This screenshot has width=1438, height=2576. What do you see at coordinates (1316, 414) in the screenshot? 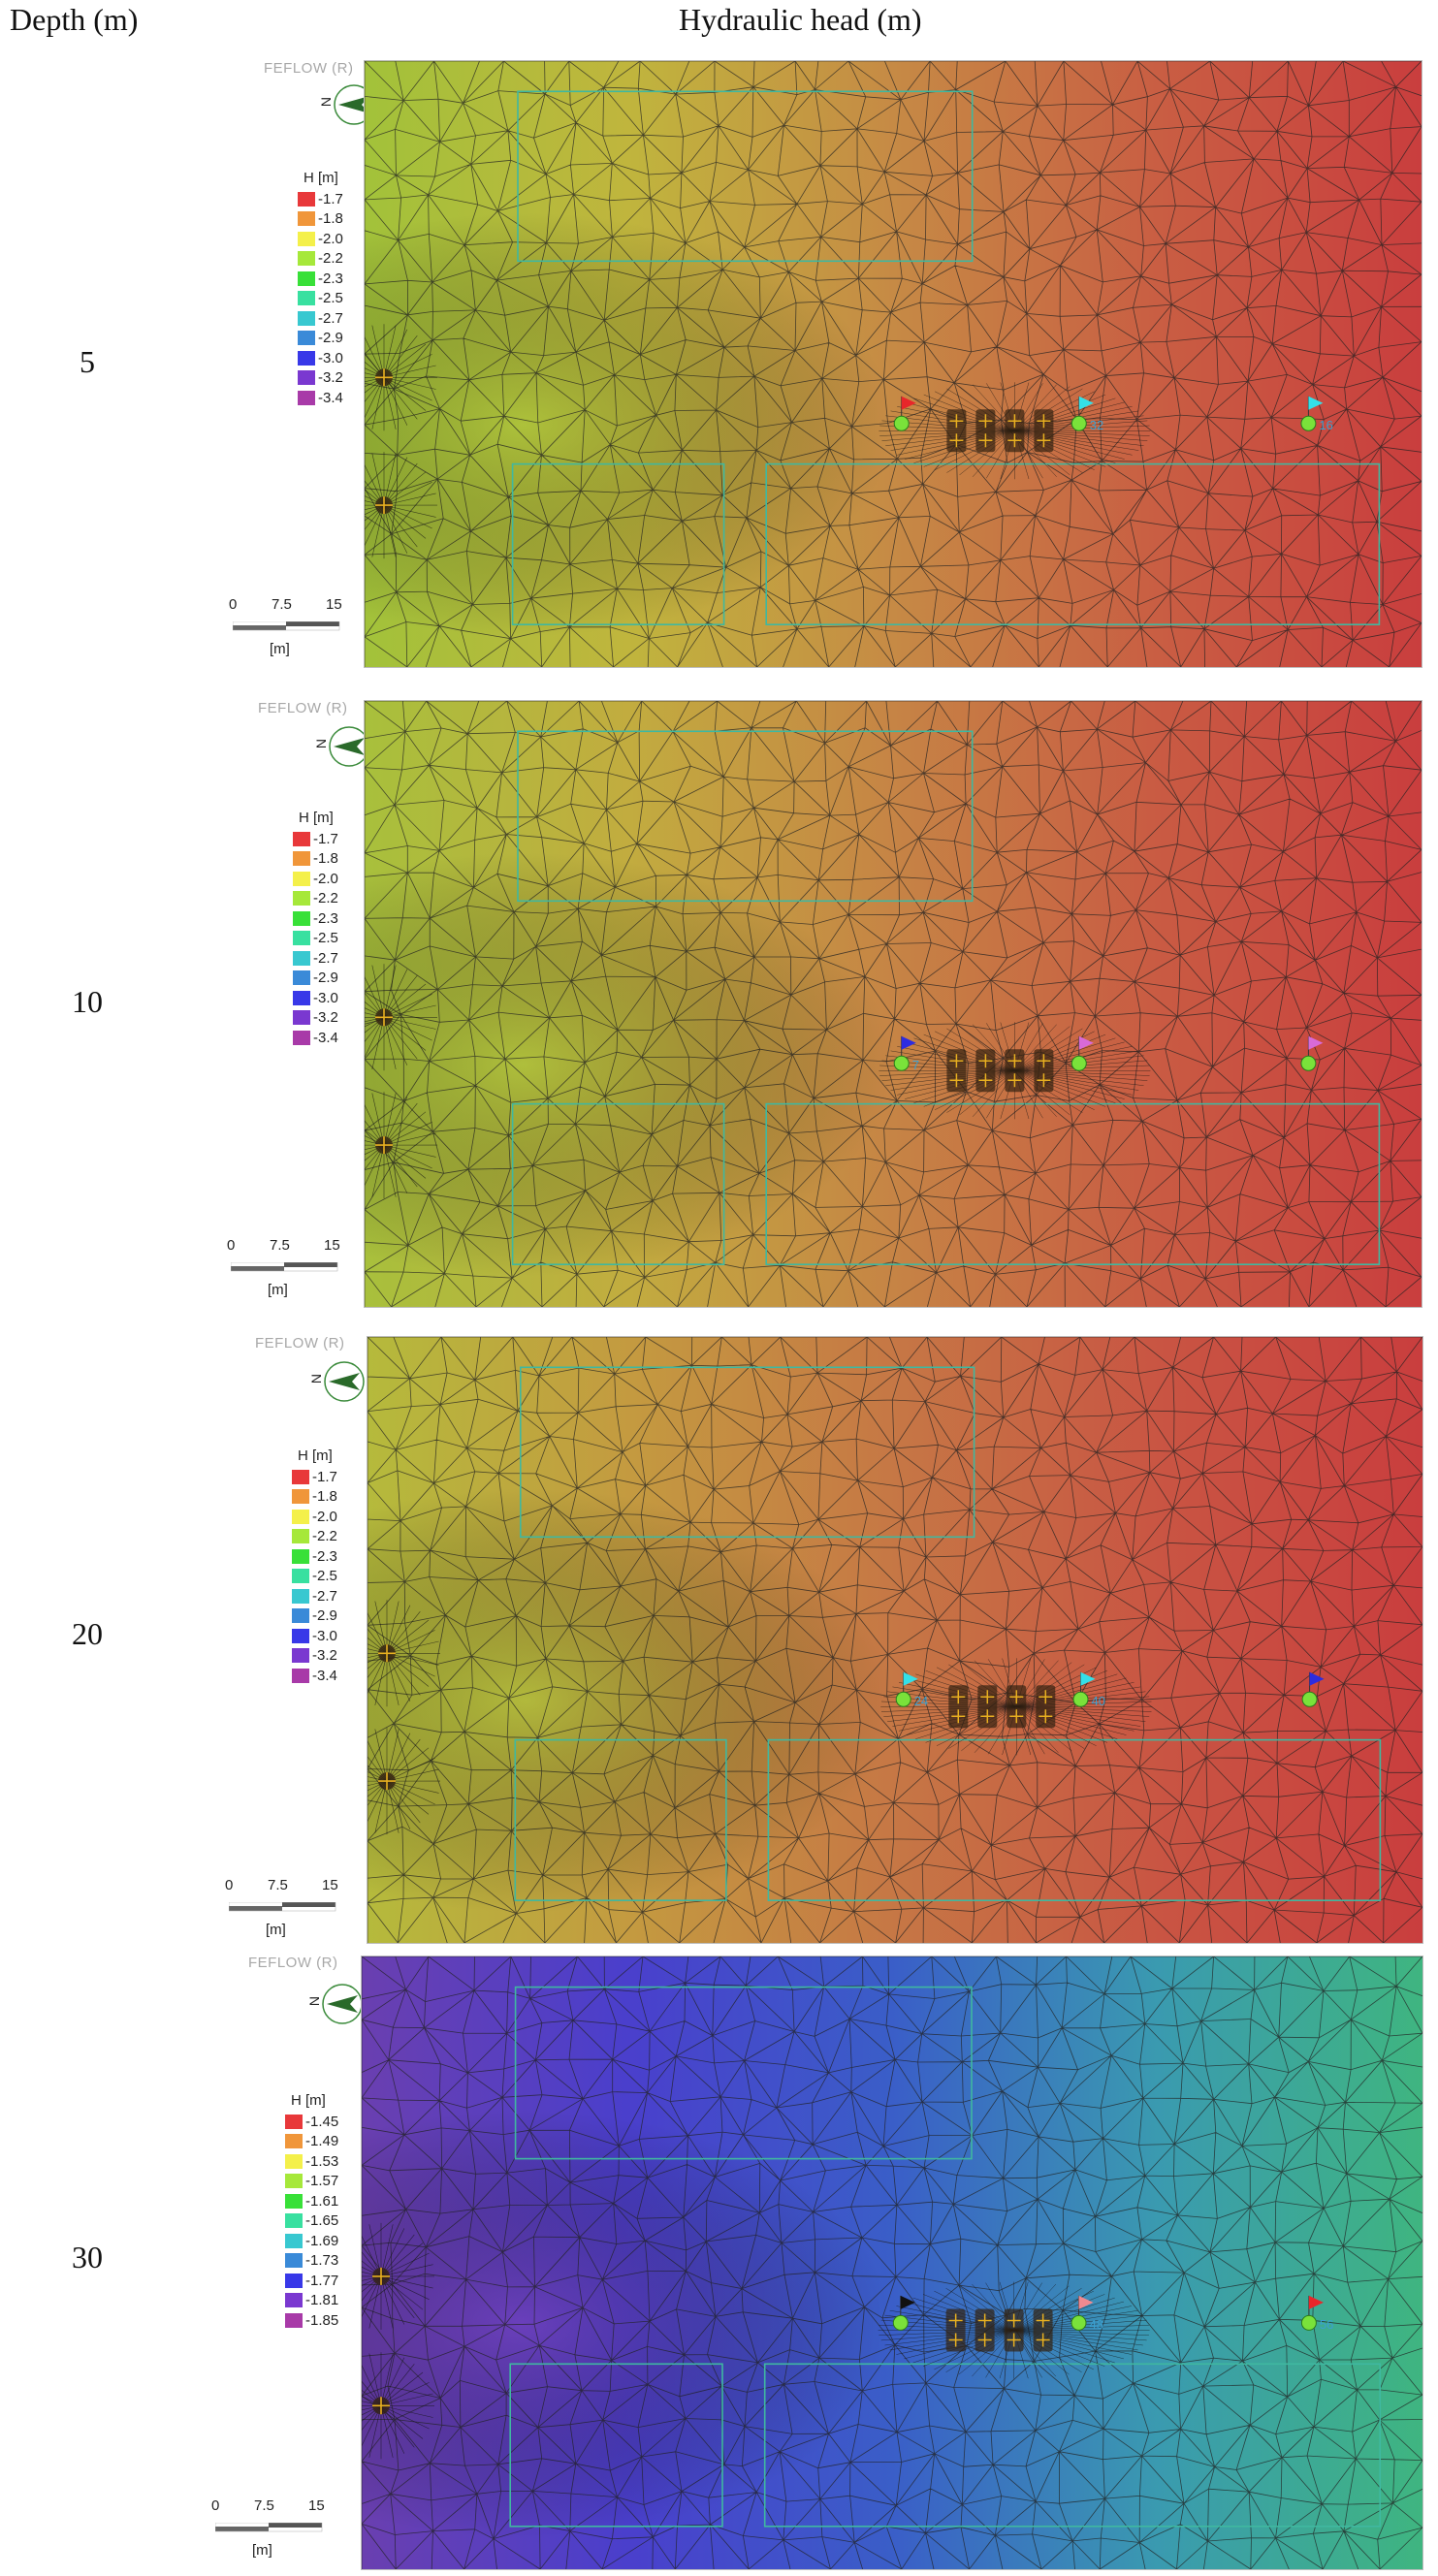
I see `observation-point: 16` at bounding box center [1316, 414].